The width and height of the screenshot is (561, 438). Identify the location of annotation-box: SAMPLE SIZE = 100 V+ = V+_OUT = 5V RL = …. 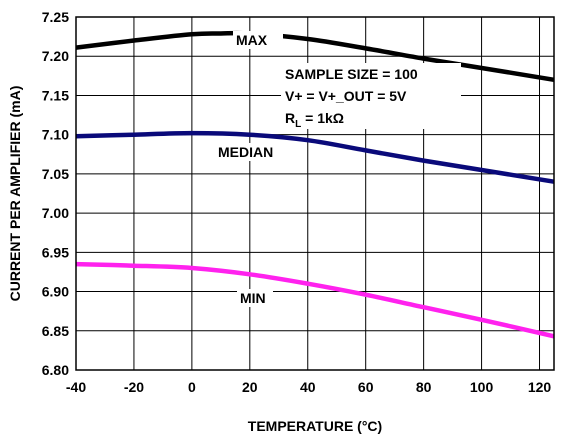
(371, 96).